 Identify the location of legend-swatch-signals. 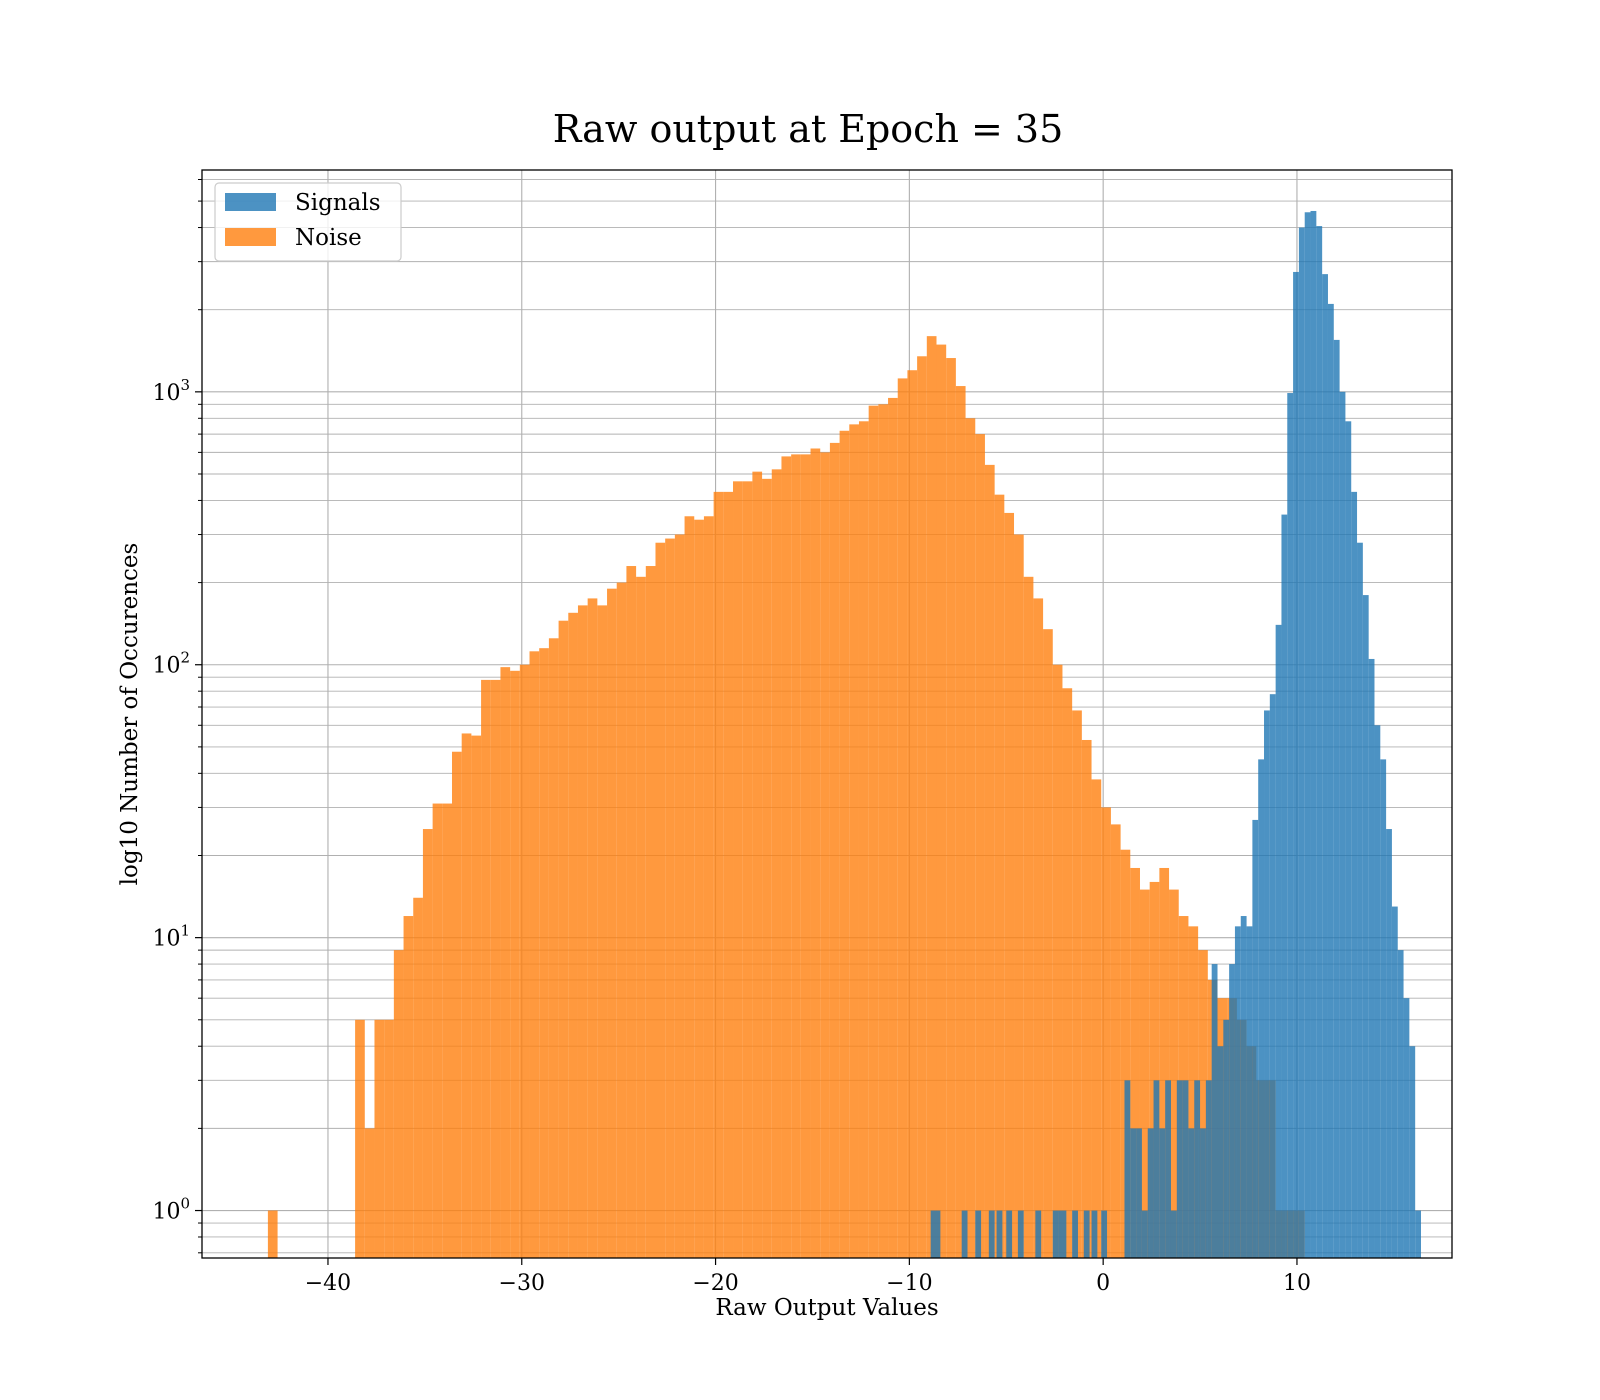
(250, 202).